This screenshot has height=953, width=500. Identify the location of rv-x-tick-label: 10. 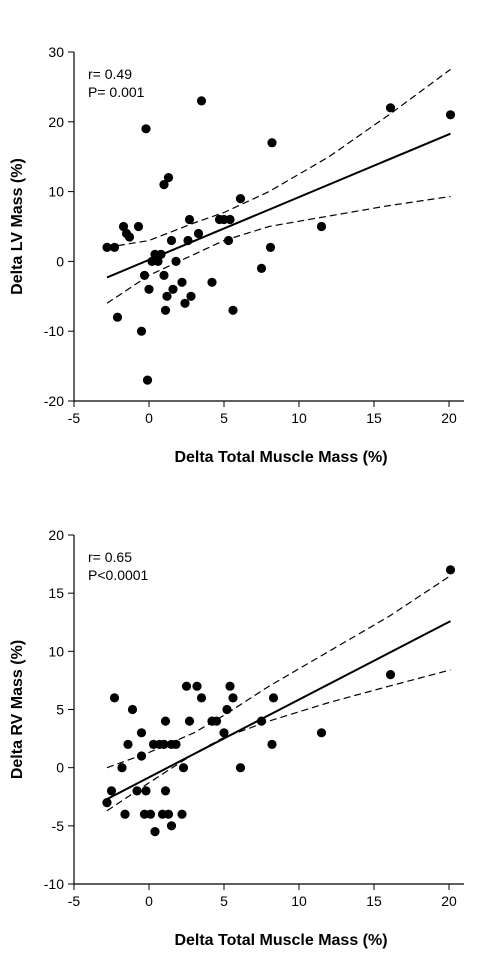
(299, 901).